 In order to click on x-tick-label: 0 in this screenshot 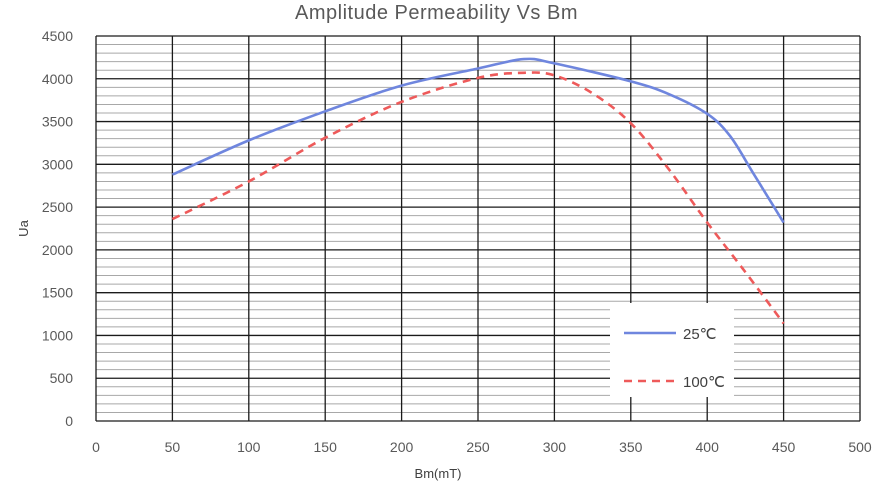, I will do `click(96, 447)`.